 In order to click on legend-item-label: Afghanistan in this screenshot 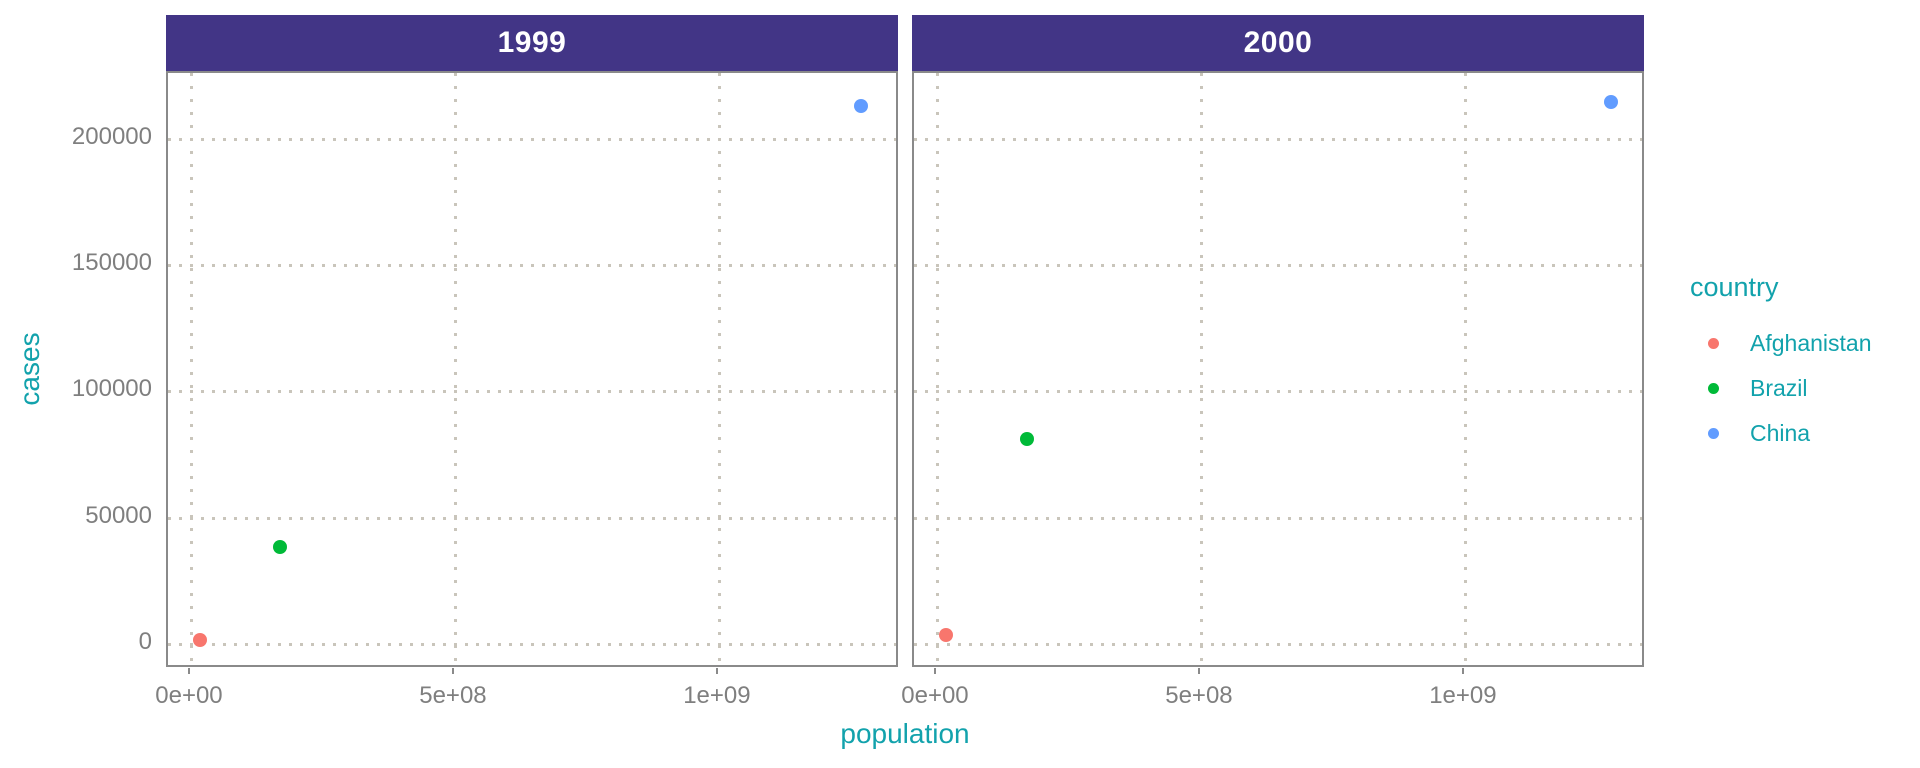, I will do `click(1811, 343)`.